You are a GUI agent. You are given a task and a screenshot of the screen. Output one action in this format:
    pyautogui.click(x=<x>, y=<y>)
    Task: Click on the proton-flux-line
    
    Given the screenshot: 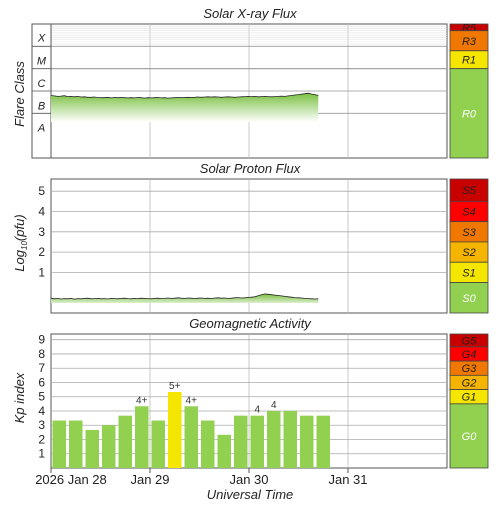 What is the action you would take?
    pyautogui.click(x=184, y=296)
    